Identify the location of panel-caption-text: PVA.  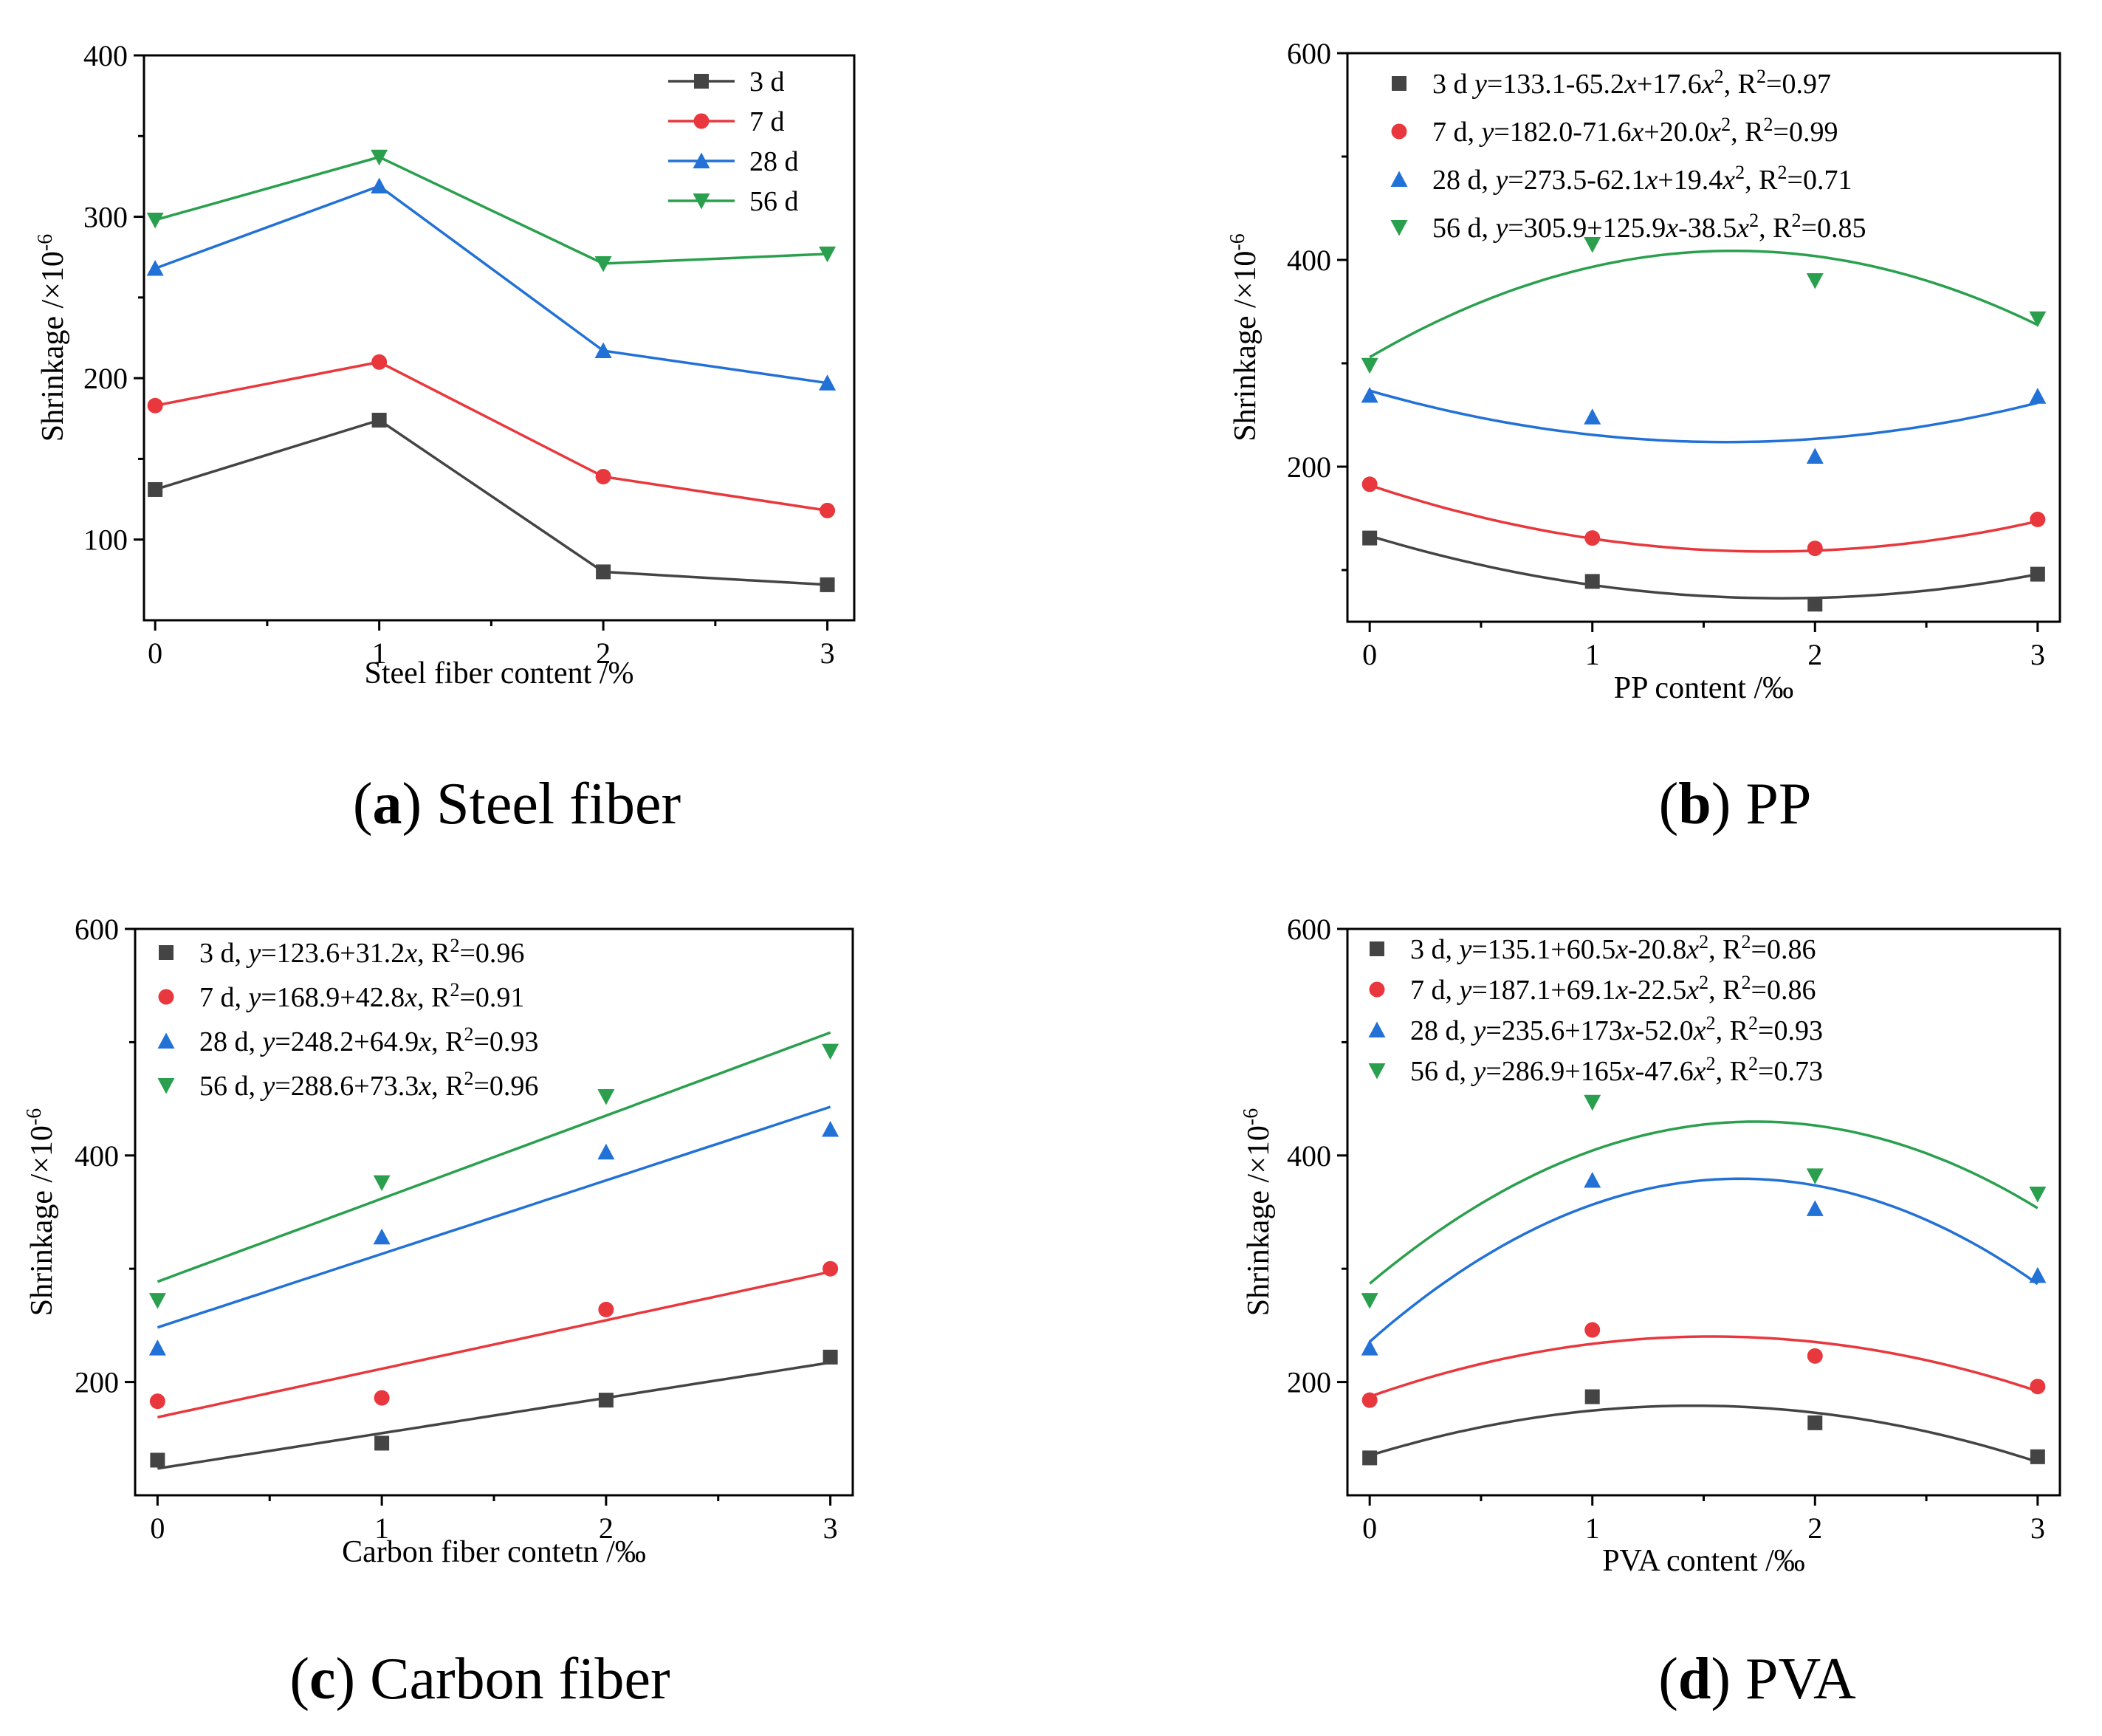
(1800, 1679).